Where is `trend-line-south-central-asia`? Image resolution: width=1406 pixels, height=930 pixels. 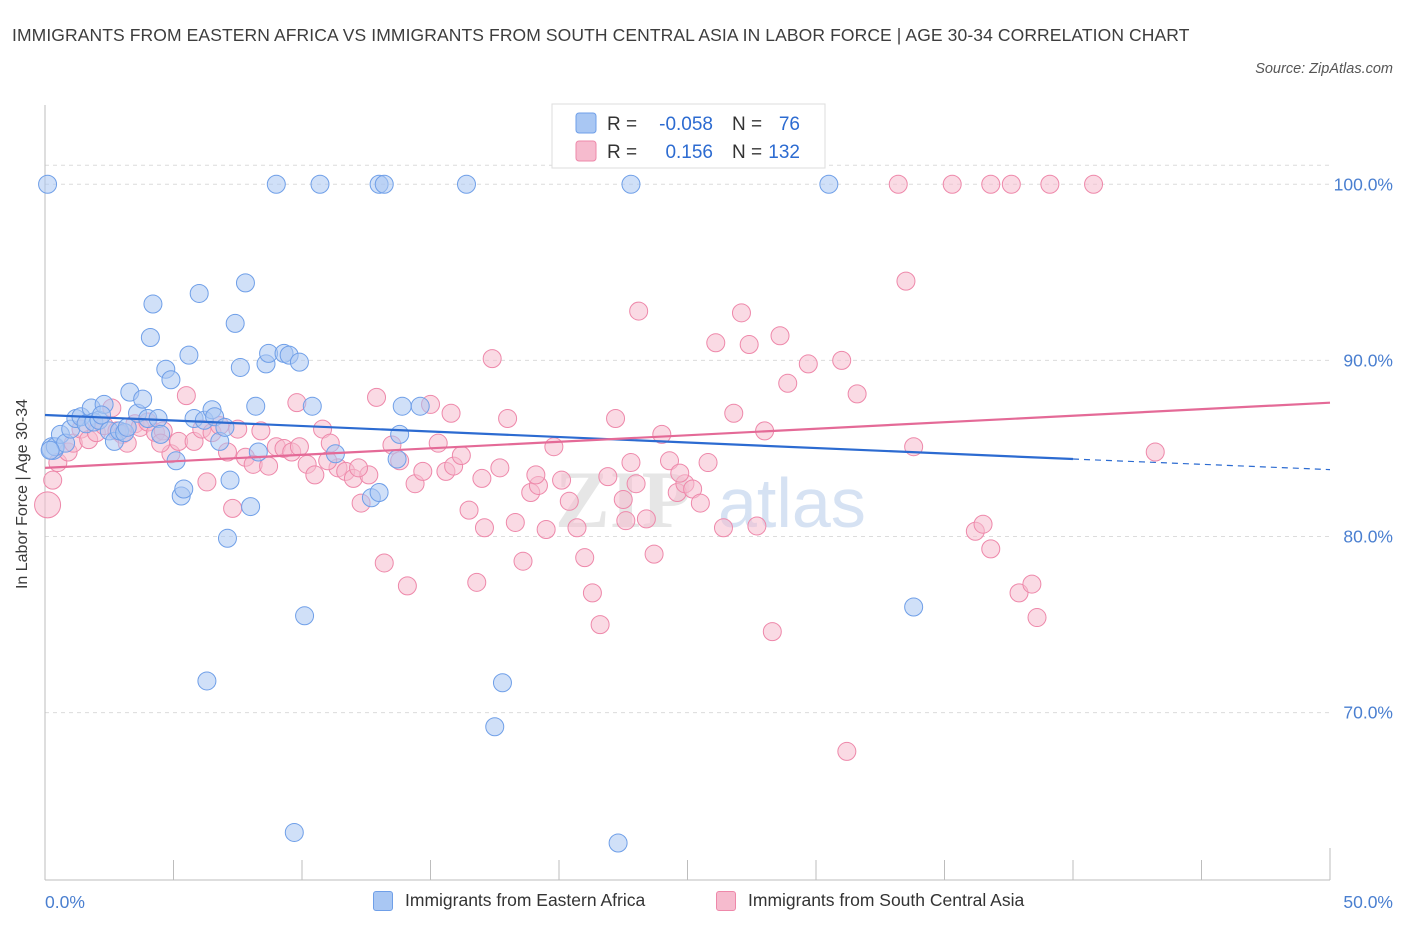
trend-line-south-central-asia is located at coordinates (687, 435).